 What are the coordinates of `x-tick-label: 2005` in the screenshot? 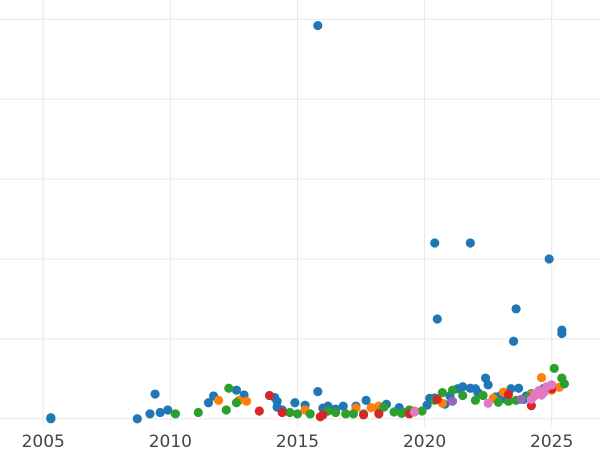 It's located at (43, 441).